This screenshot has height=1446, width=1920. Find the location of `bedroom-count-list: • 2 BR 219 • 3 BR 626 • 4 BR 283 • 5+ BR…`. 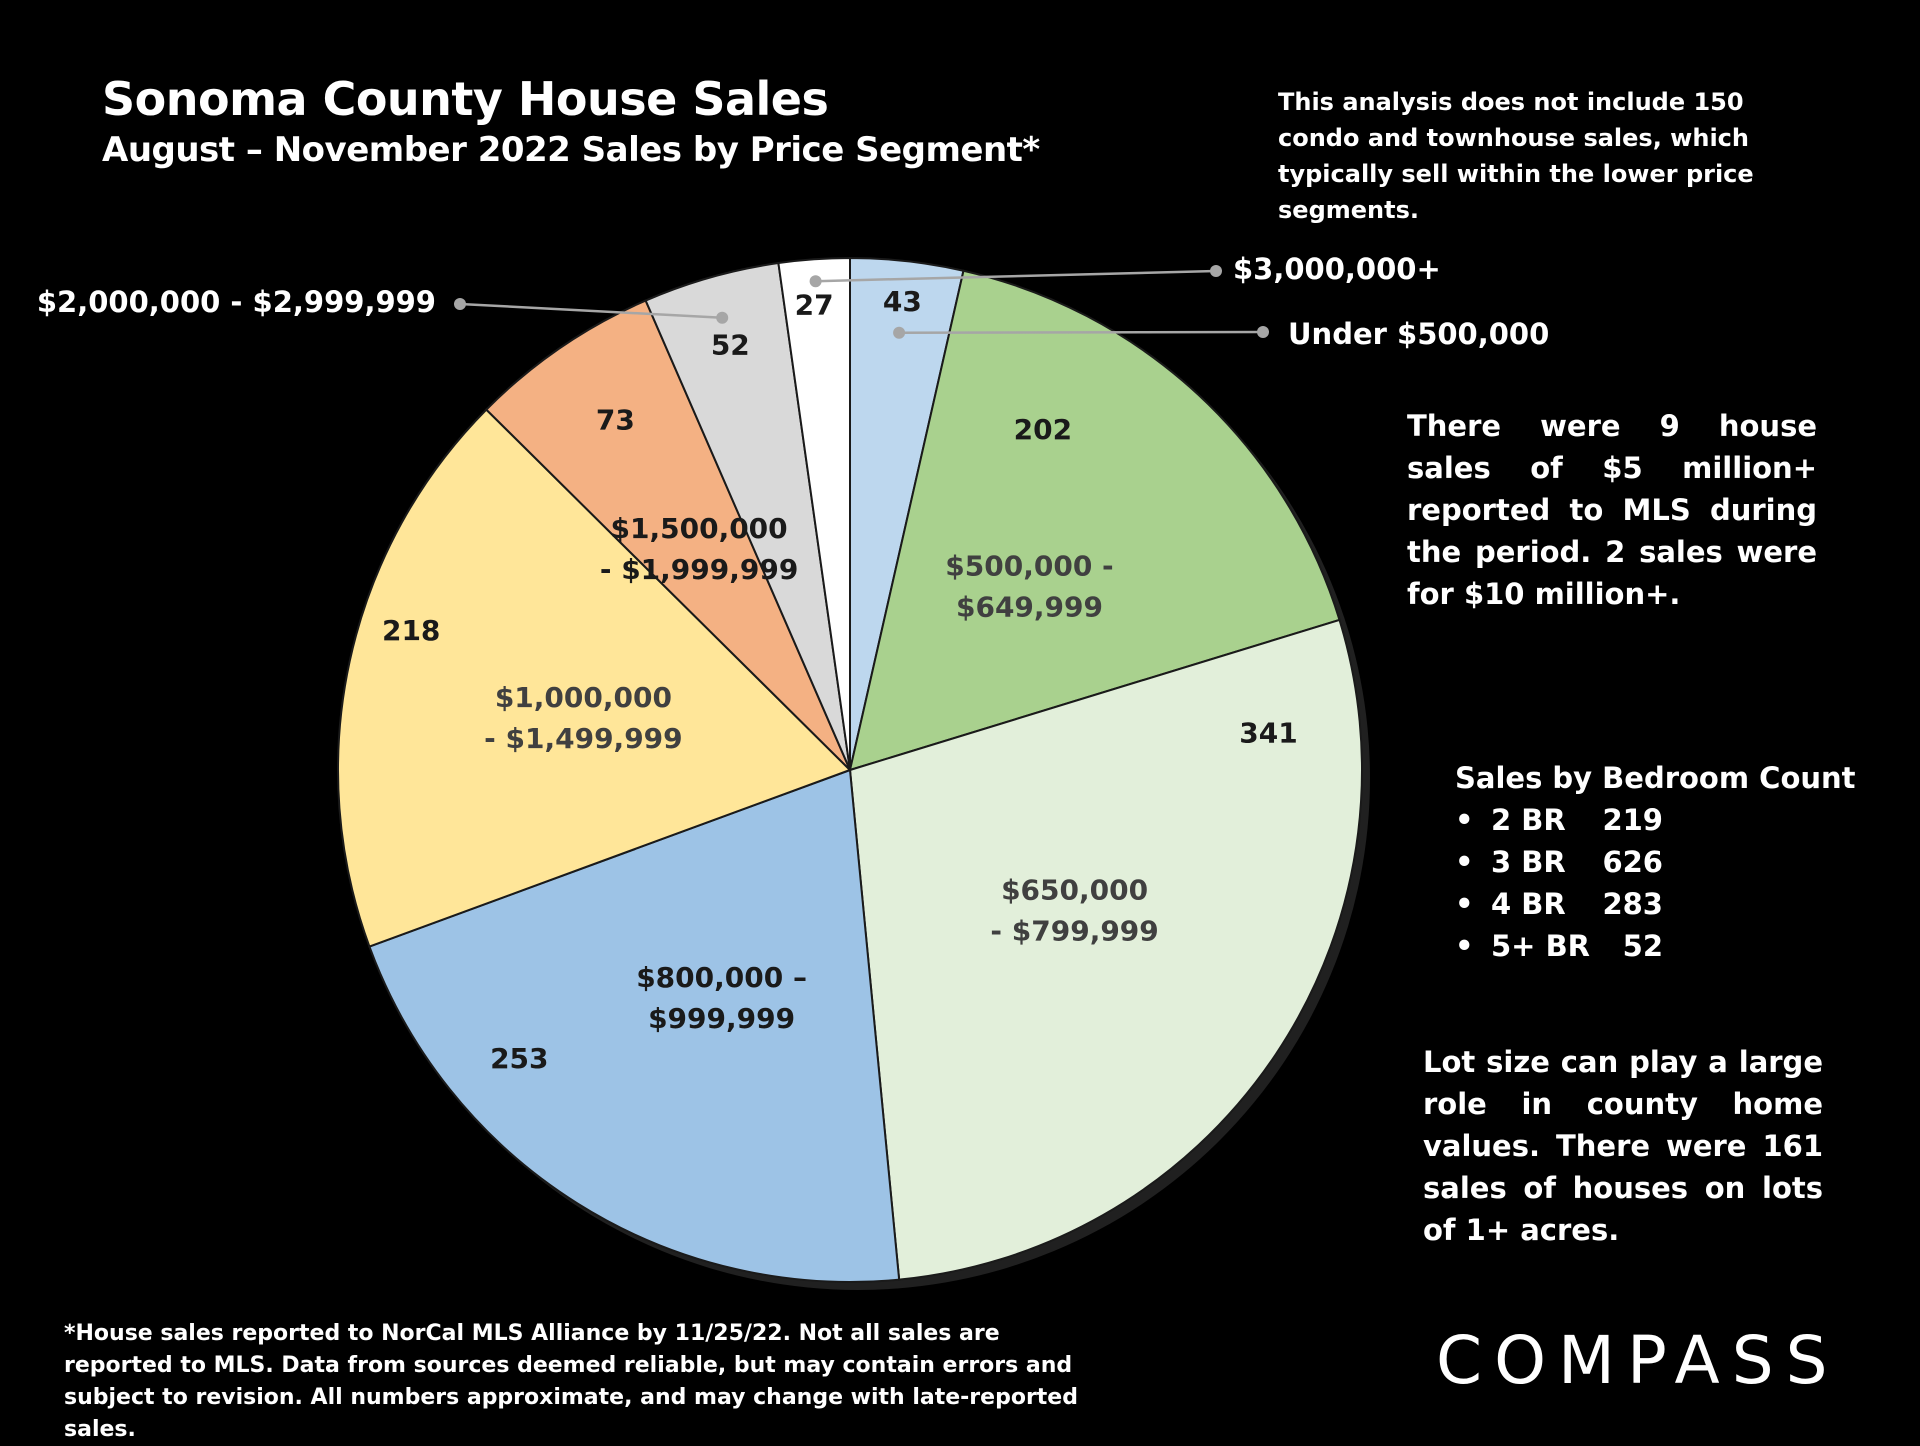

bedroom-count-list: • 2 BR 219 • 3 BR 626 • 4 BR 283 • 5+ BR… is located at coordinates (1655, 883).